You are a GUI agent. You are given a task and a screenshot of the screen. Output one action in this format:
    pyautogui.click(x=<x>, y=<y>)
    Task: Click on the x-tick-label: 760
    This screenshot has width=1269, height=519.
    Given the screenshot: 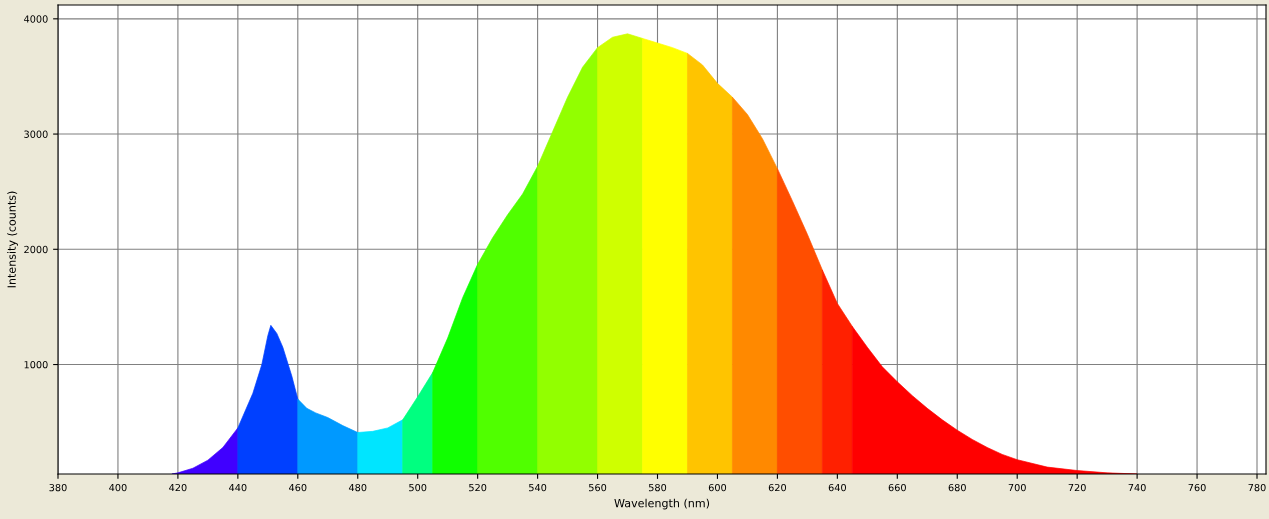 What is the action you would take?
    pyautogui.click(x=1197, y=487)
    